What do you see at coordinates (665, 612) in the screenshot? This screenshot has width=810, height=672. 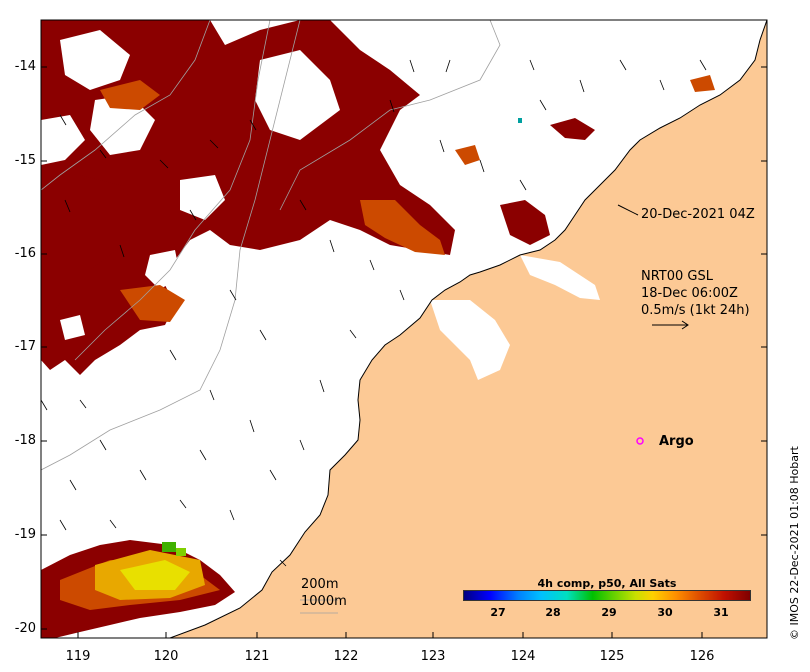 I see `colorbar-tick: 30` at bounding box center [665, 612].